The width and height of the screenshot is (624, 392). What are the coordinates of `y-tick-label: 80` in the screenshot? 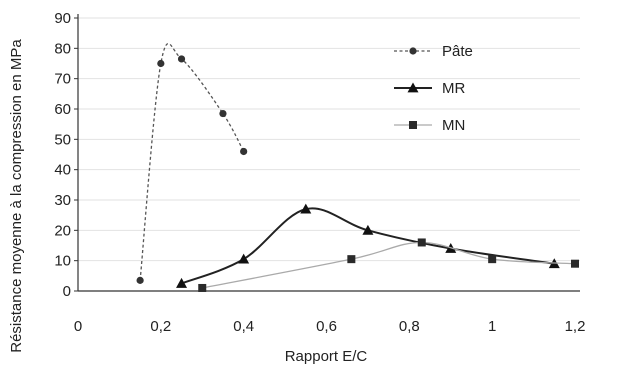 It's located at (62, 48).